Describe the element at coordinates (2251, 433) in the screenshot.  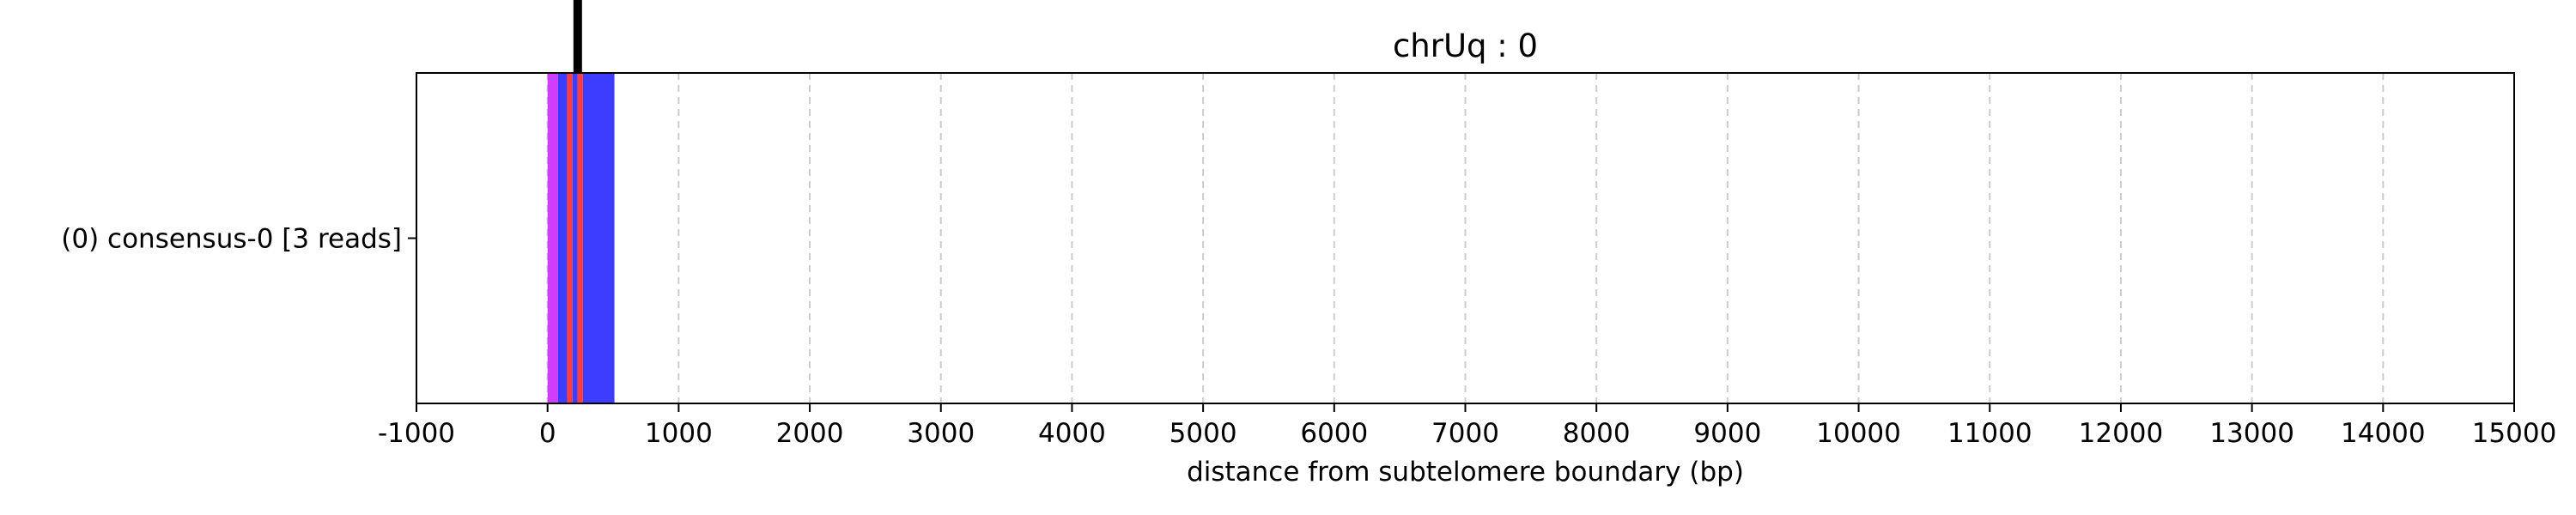
I see `x-tick-label: 13000` at that location.